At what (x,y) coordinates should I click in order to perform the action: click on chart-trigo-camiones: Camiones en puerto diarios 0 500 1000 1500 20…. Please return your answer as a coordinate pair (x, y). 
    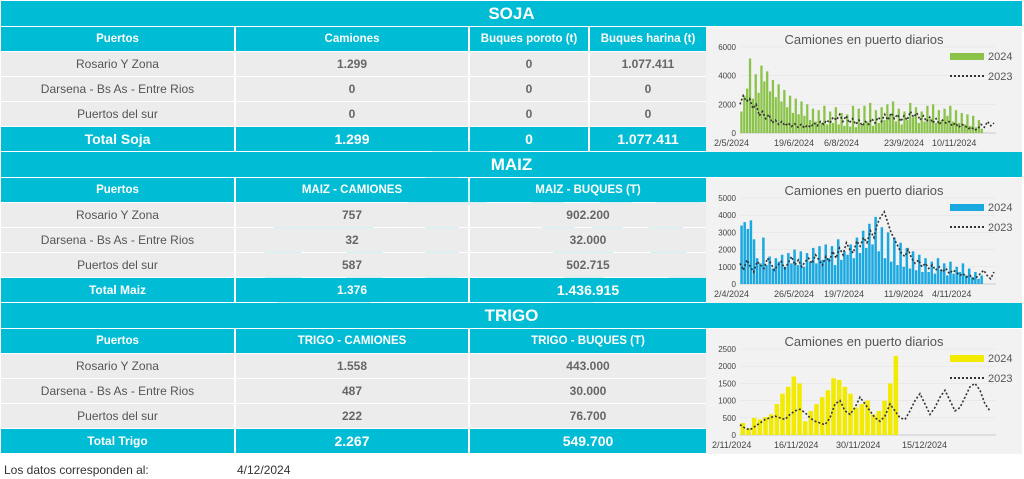
    Looking at the image, I should click on (864, 391).